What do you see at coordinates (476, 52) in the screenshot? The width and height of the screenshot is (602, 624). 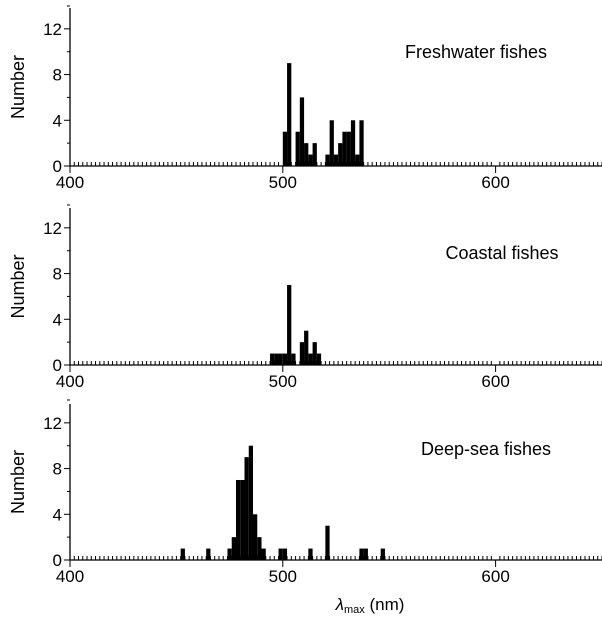 I see `panel-label: Freshwater fishes` at bounding box center [476, 52].